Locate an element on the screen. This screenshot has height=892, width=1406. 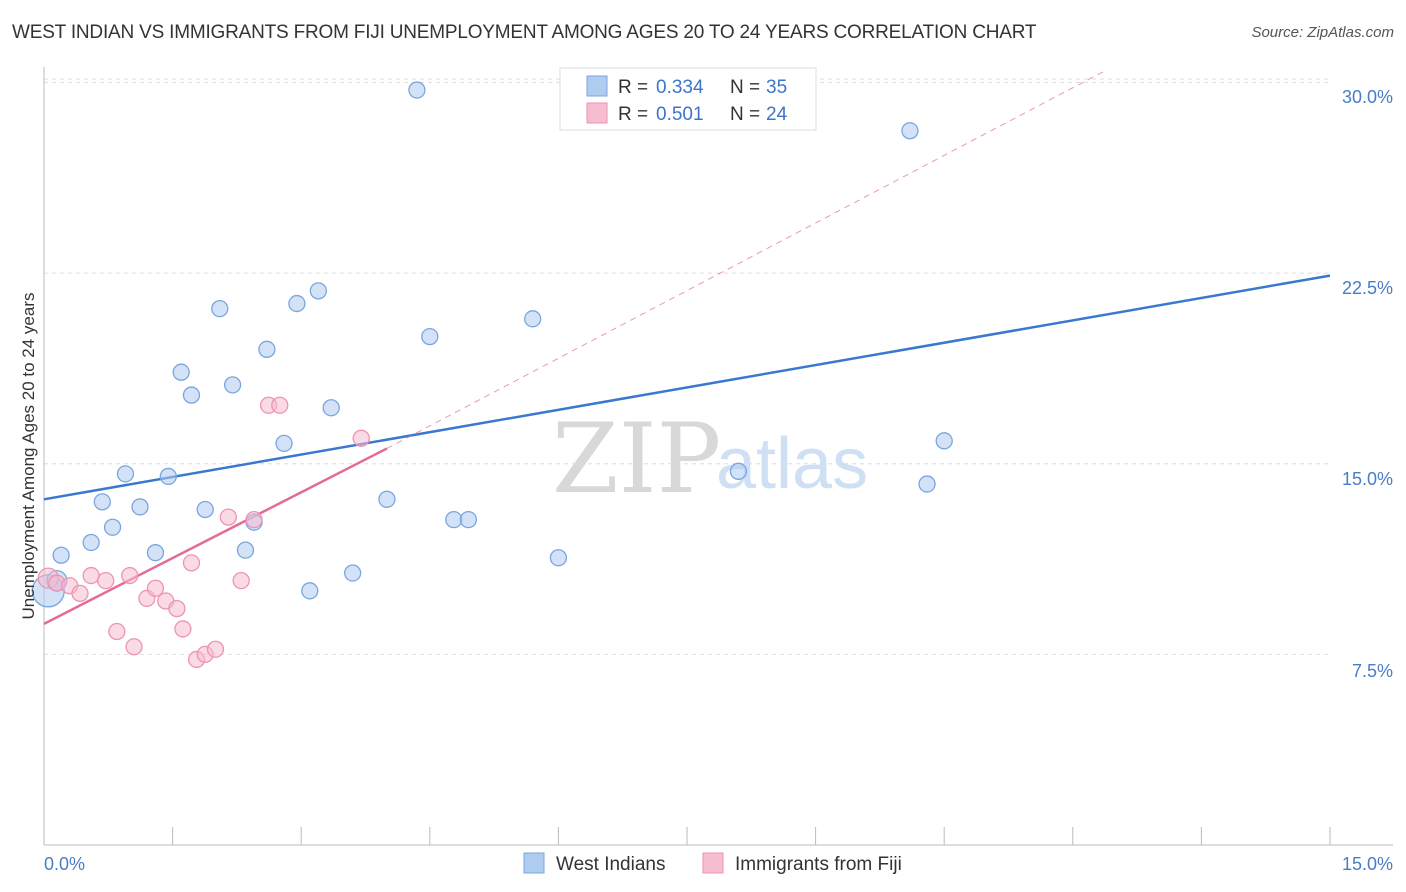
legend-r-value-west-indians: 0.334 is located at coordinates (680, 87).